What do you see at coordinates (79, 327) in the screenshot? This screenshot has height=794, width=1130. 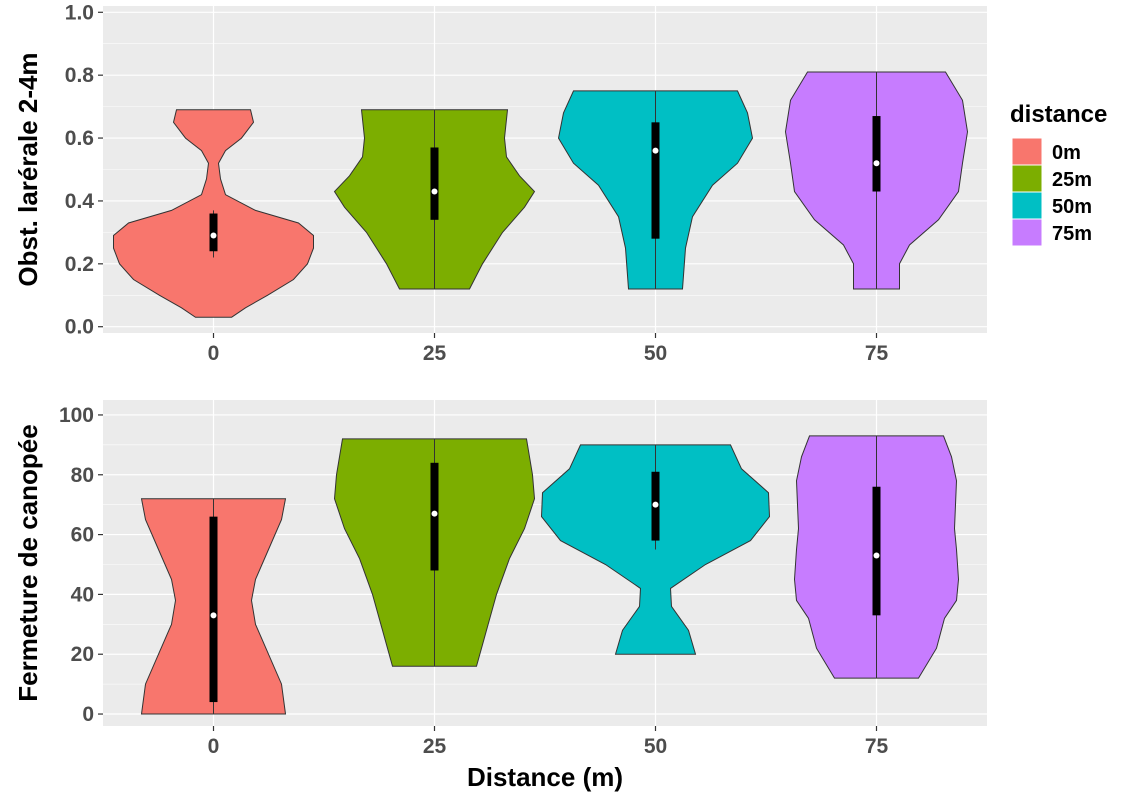 I see `y-tick-label: 0.0` at bounding box center [79, 327].